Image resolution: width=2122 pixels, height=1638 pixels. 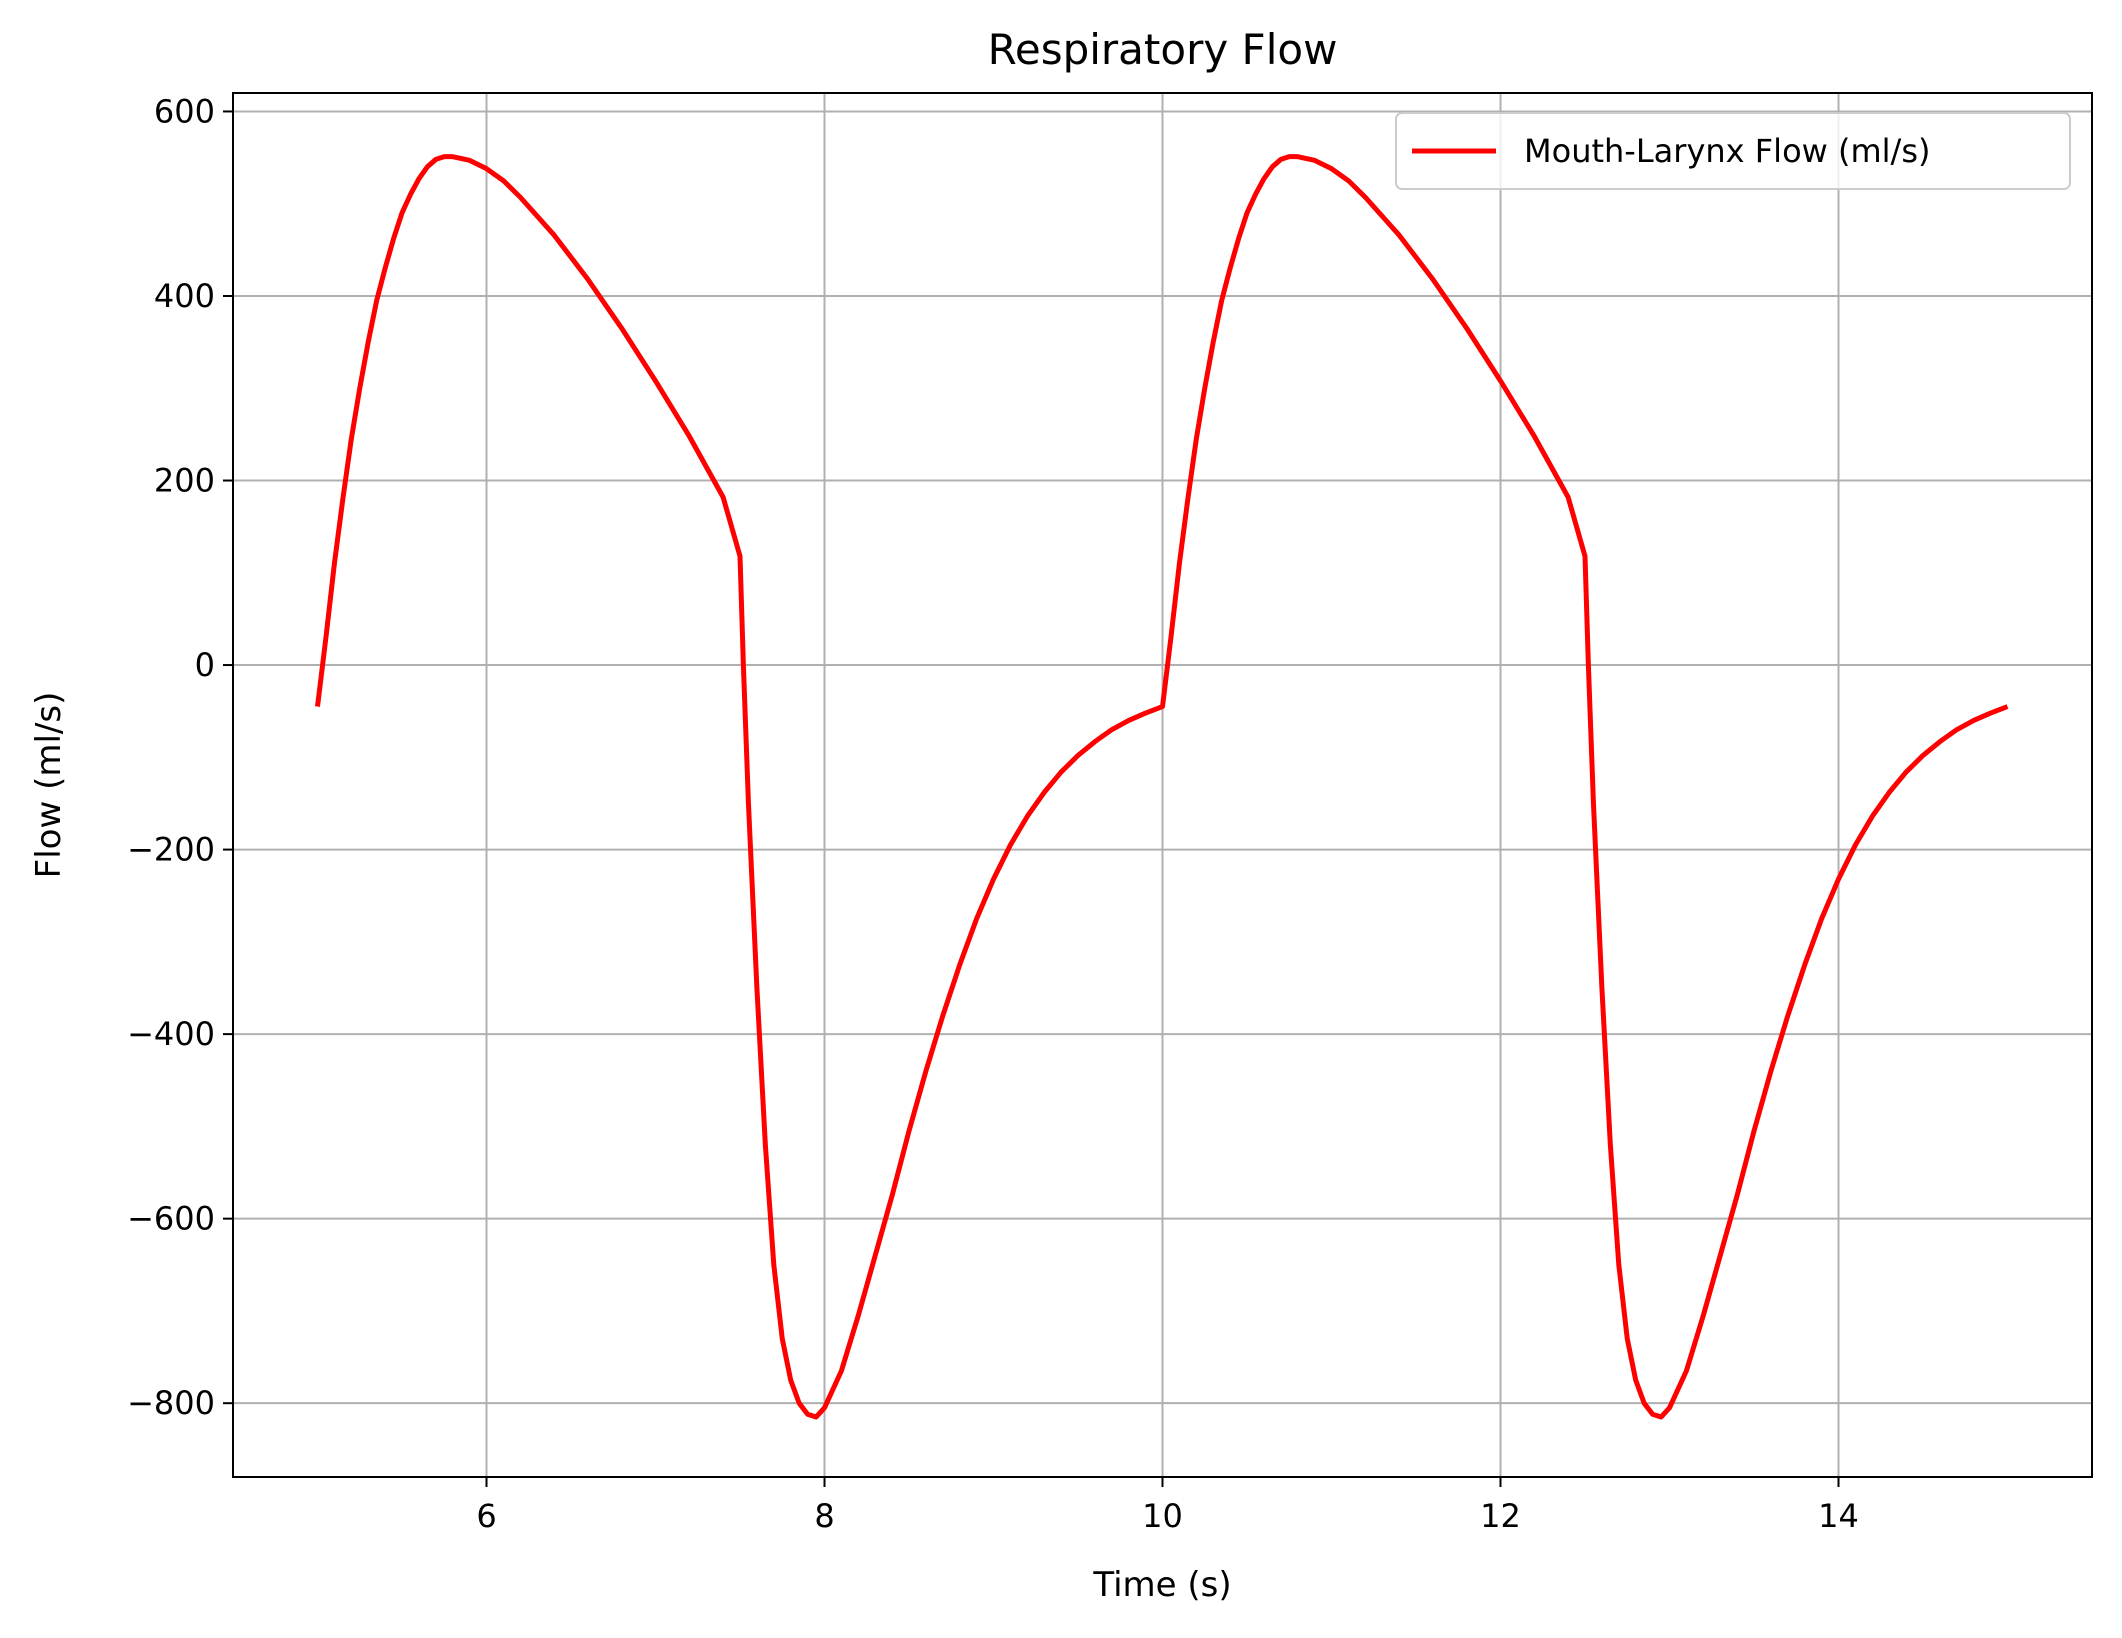 I want to click on x-axis-ticks: 6 8 10 12 14, so click(x=1167, y=1506).